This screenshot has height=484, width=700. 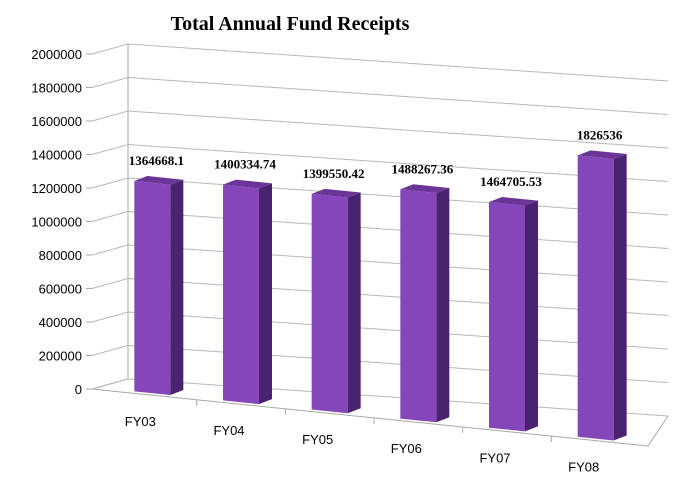 I want to click on y-tick-label: 0, so click(x=78, y=389).